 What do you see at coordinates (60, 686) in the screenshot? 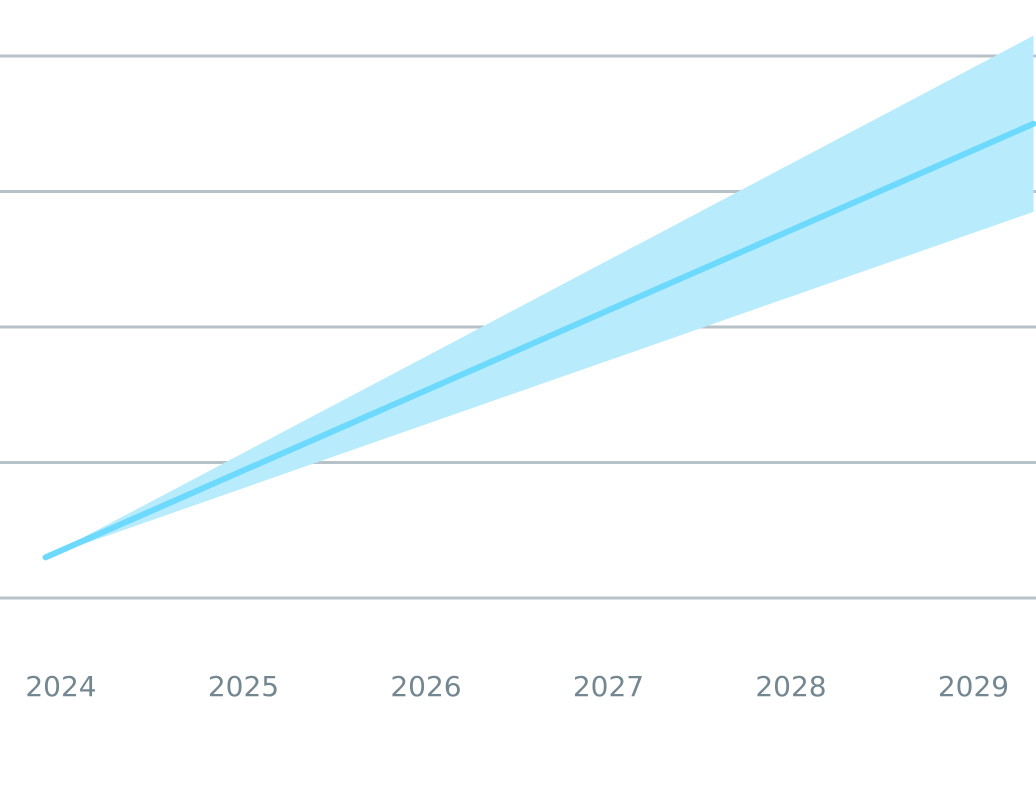
I see `x-tick-label-2024: 2024` at bounding box center [60, 686].